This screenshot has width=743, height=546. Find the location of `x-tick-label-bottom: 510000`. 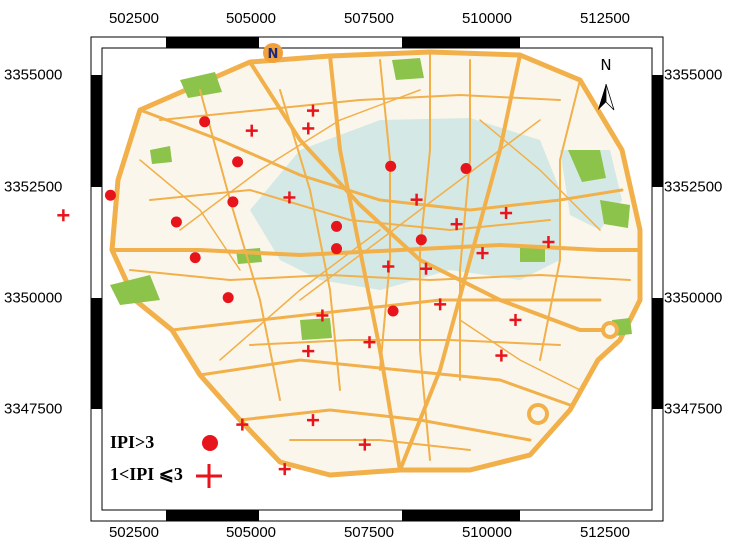

x-tick-label-bottom: 510000 is located at coordinates (487, 532).